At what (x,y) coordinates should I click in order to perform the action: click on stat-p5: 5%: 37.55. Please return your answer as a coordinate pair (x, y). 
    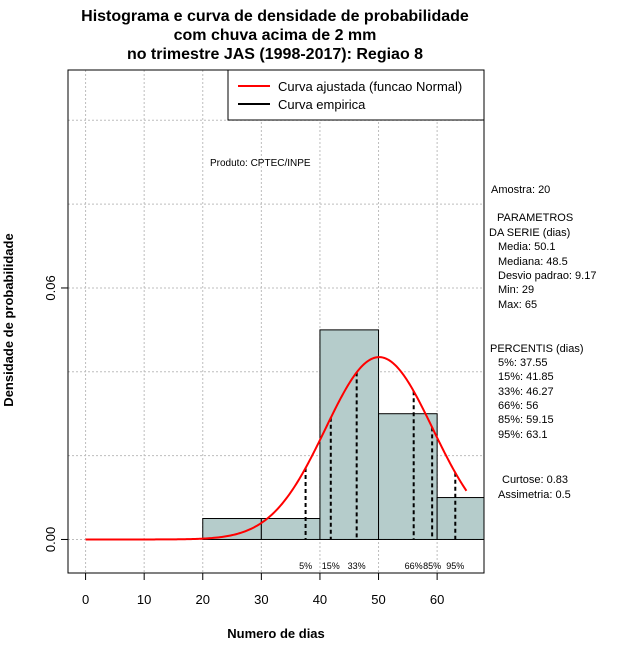
    Looking at the image, I should click on (523, 363).